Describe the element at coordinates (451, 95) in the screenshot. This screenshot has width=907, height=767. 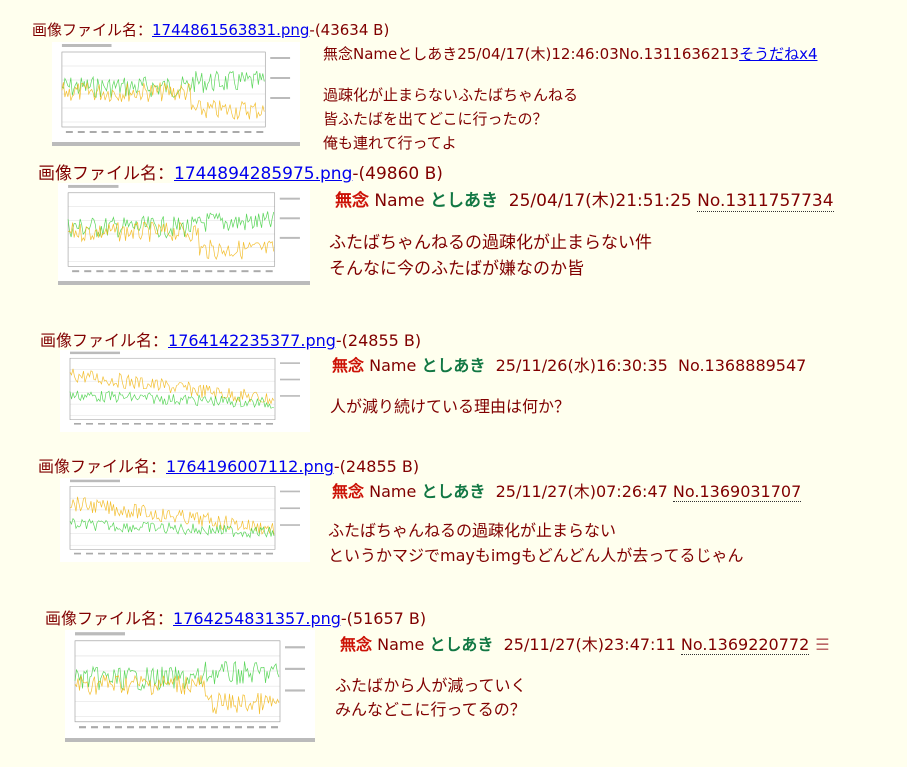
I see `body-line: 過疎化が止まらないふたばちゃんねる` at that location.